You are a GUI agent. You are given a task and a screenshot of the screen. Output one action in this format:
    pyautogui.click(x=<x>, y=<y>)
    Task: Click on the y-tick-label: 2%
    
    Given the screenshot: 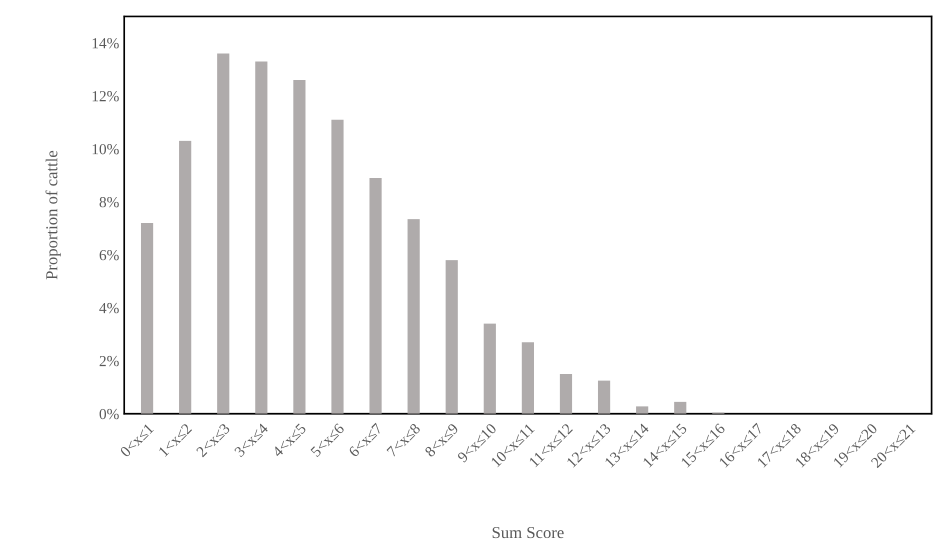 What is the action you would take?
    pyautogui.click(x=109, y=361)
    